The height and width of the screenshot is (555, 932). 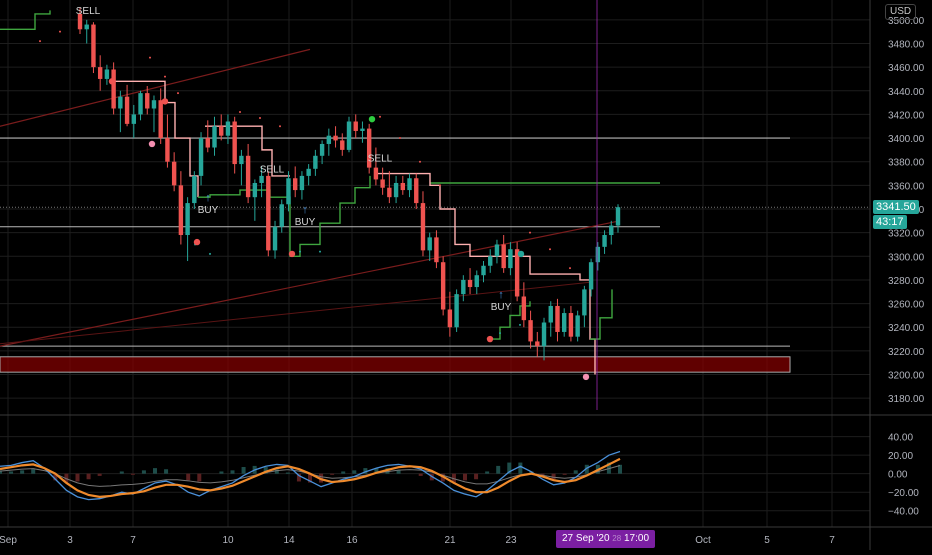 I want to click on time-tick: 5, so click(x=767, y=540).